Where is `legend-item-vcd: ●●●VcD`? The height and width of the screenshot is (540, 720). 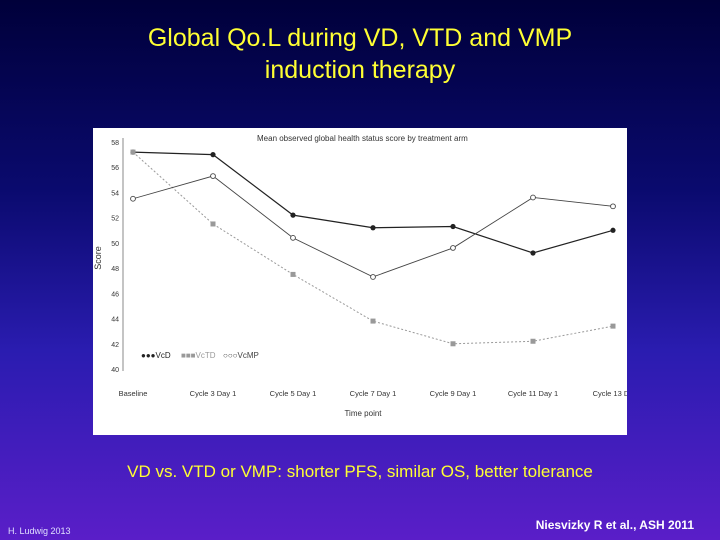
legend-item-vcd: ●●●VcD is located at coordinates (156, 355).